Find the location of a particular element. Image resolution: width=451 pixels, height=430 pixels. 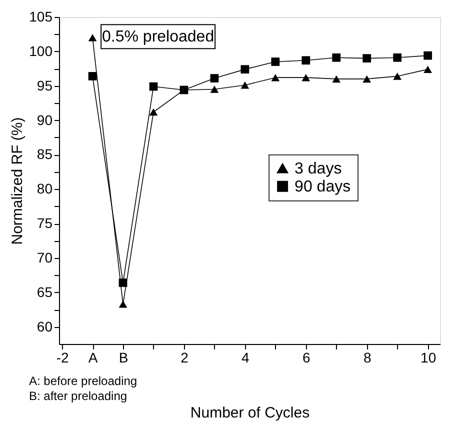

y-tick-label: 60 is located at coordinates (44, 326).